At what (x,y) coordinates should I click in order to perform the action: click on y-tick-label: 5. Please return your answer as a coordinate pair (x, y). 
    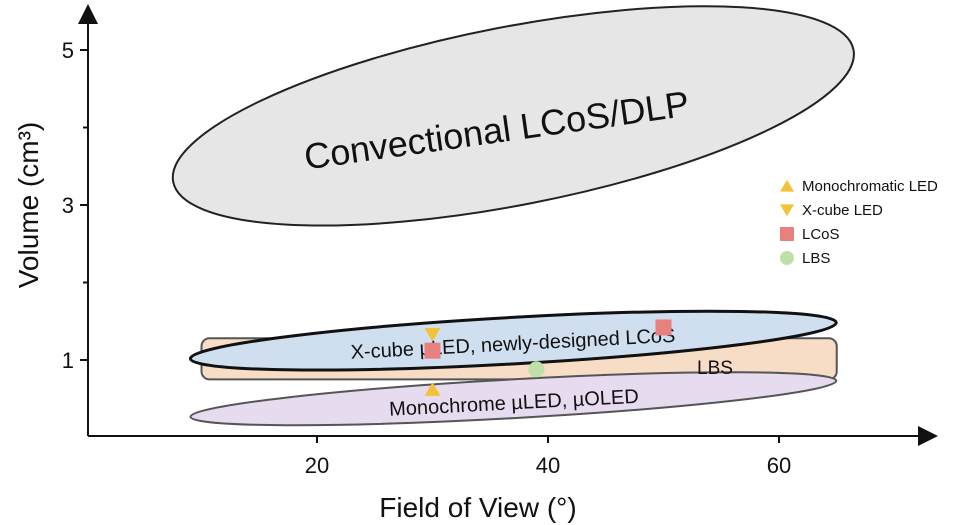
    Looking at the image, I should click on (68, 50).